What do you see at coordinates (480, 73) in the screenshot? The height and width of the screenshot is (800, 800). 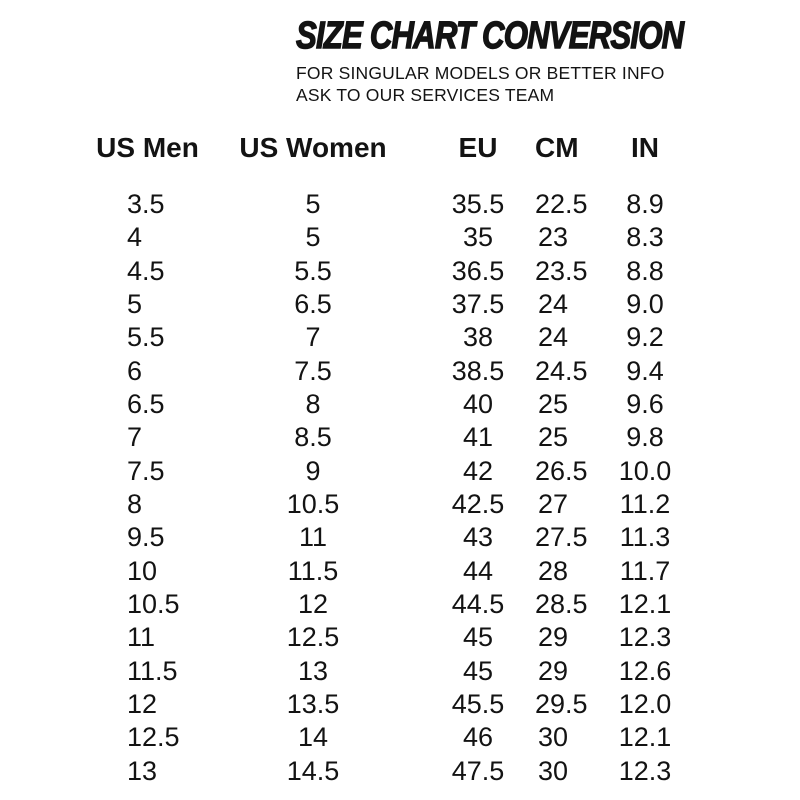 I see `subtitle-line-1: FOR SINGULAR MODELS OR BETTER INFO` at bounding box center [480, 73].